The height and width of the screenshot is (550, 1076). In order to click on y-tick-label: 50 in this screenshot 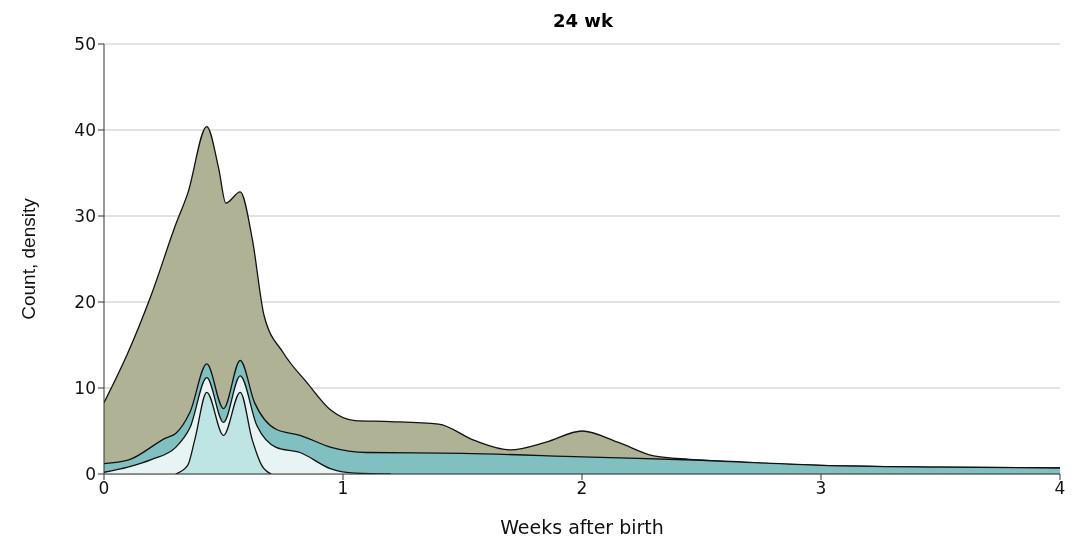, I will do `click(85, 44)`.